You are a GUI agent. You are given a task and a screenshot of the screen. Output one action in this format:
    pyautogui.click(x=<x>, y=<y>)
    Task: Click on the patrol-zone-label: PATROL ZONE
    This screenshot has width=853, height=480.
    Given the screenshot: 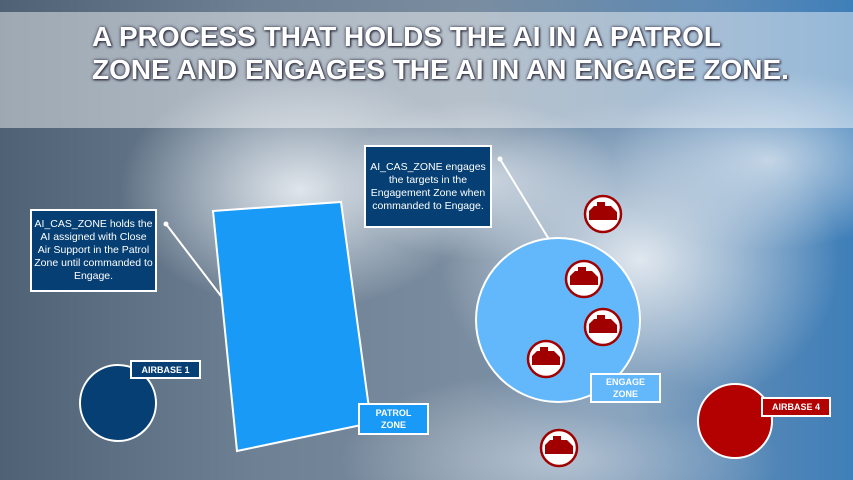 What is the action you would take?
    pyautogui.click(x=393, y=419)
    